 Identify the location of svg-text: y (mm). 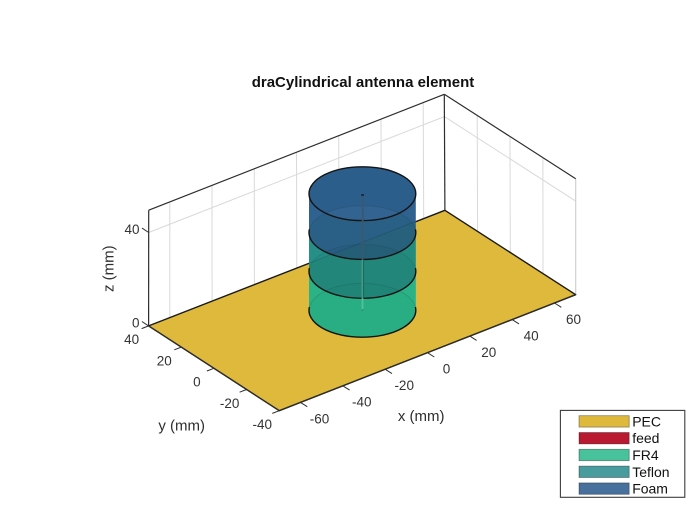
(181, 426).